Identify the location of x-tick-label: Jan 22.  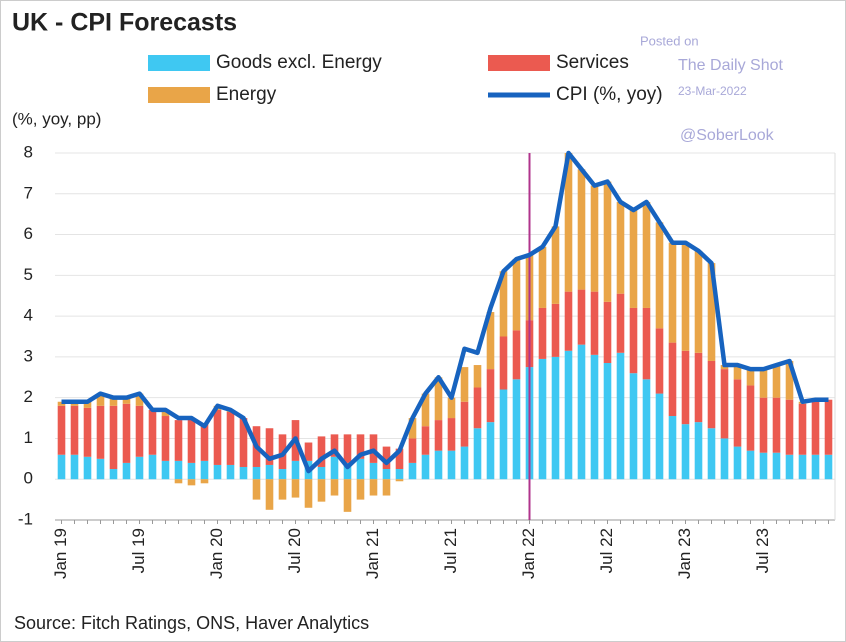
(528, 553).